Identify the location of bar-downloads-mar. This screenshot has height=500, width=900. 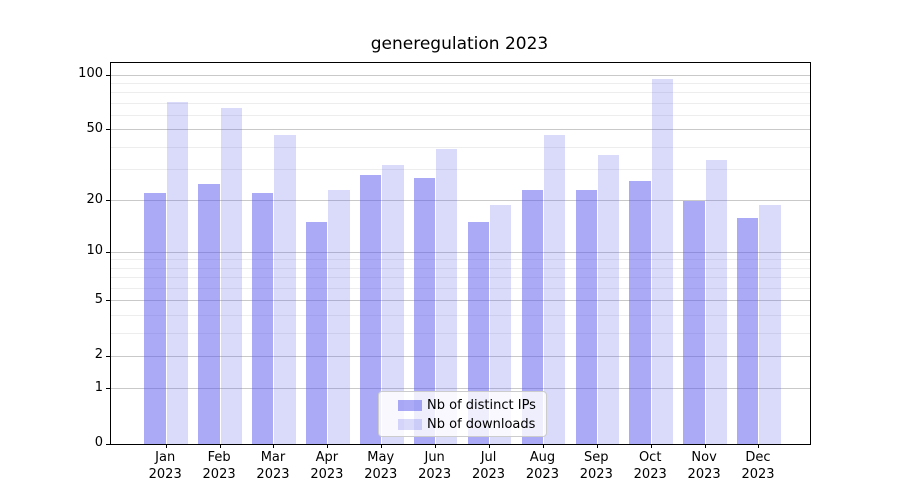
(285, 289).